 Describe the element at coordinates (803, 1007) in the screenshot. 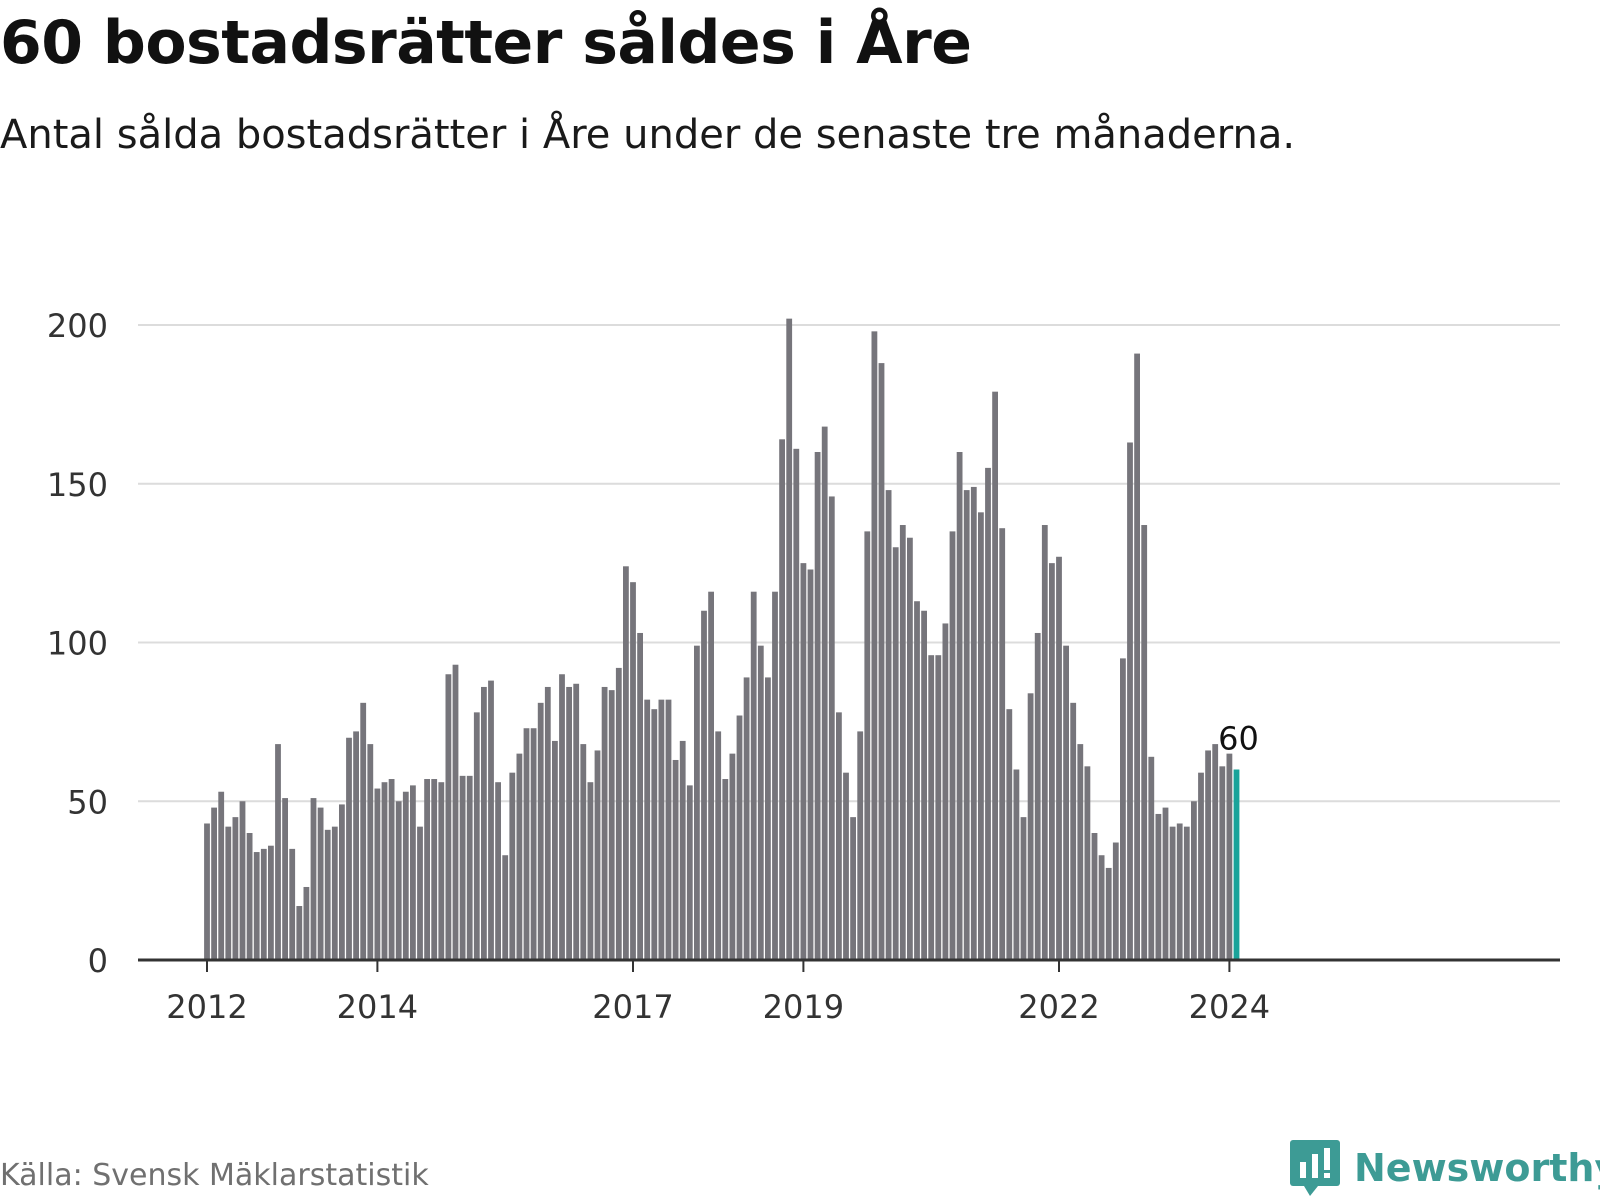

I see `x-tick-label: 2019` at that location.